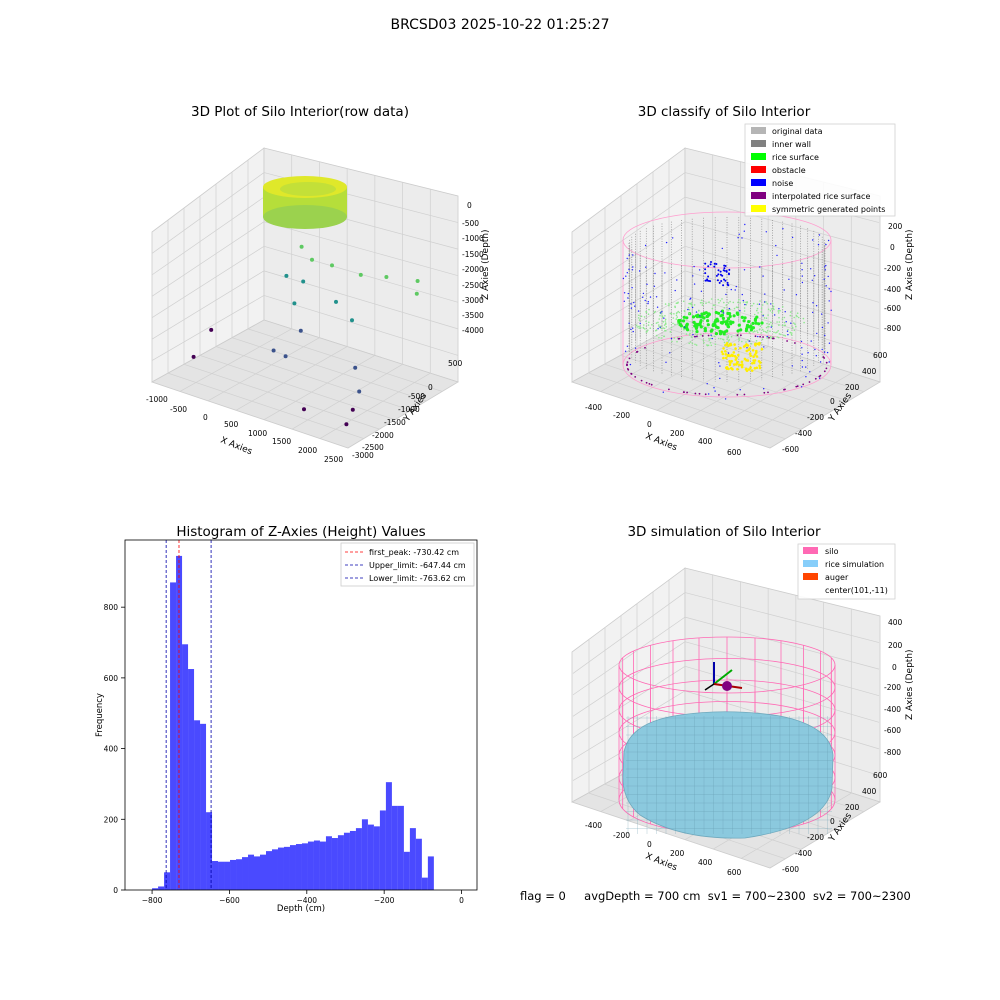 The image size is (1000, 1000). What do you see at coordinates (621, 835) in the screenshot?
I see `panel4-xtick: -200` at bounding box center [621, 835].